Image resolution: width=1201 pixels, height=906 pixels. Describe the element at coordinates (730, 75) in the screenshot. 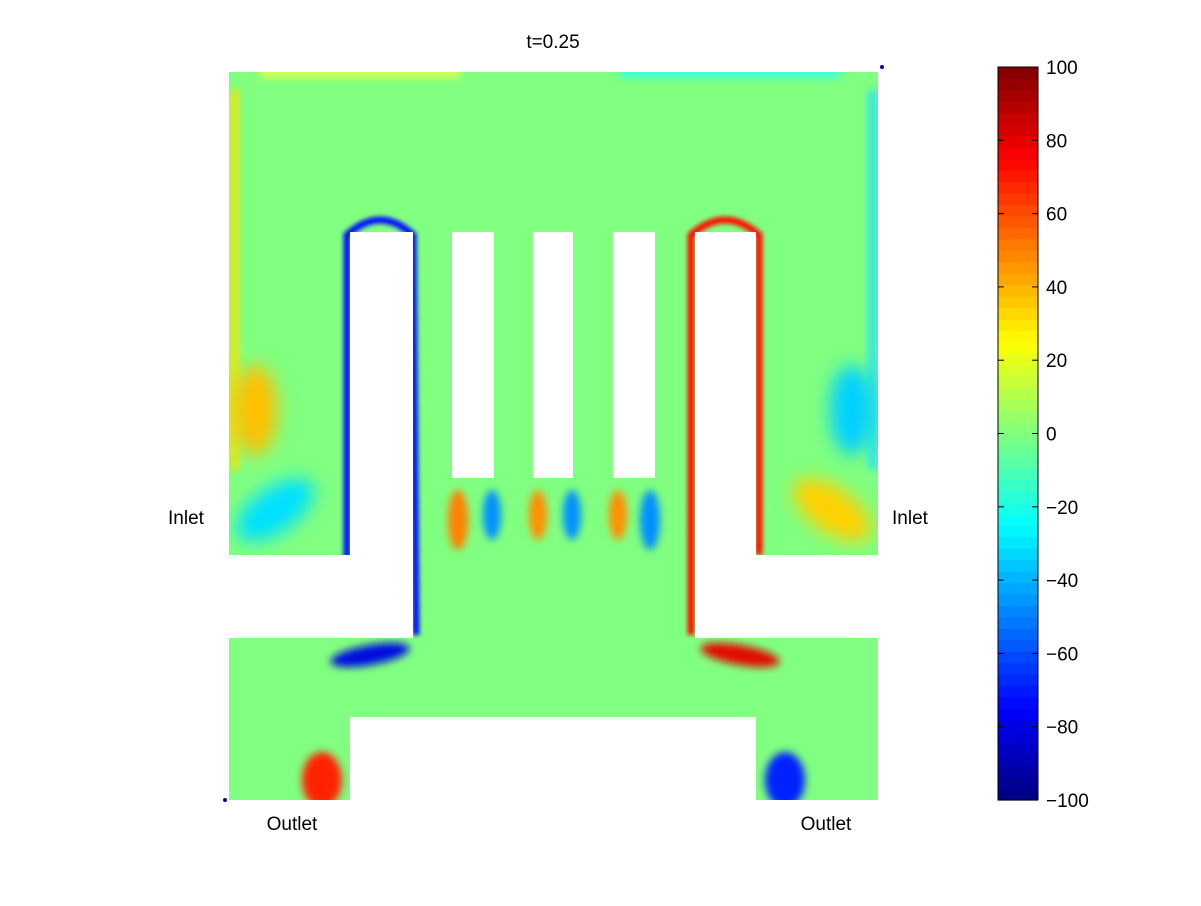

I see `top-wall-layer-right` at that location.